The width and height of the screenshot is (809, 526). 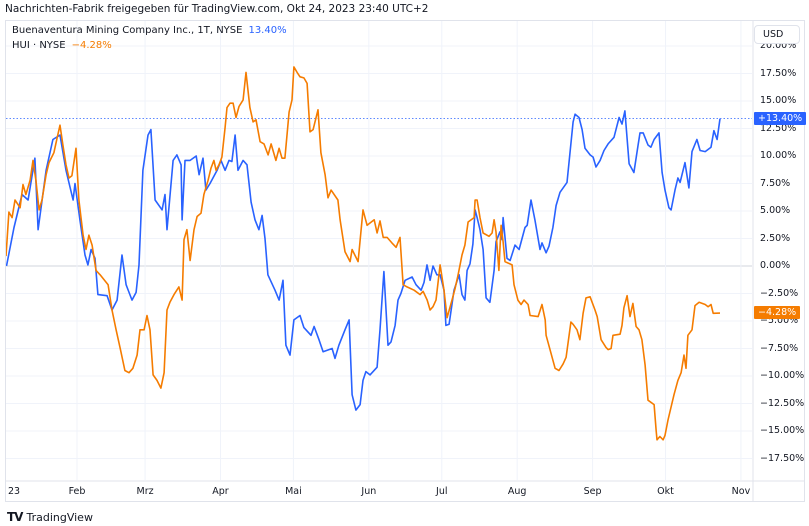 What do you see at coordinates (782, 458) in the screenshot?
I see `y-tick-label: −17.50%` at bounding box center [782, 458].